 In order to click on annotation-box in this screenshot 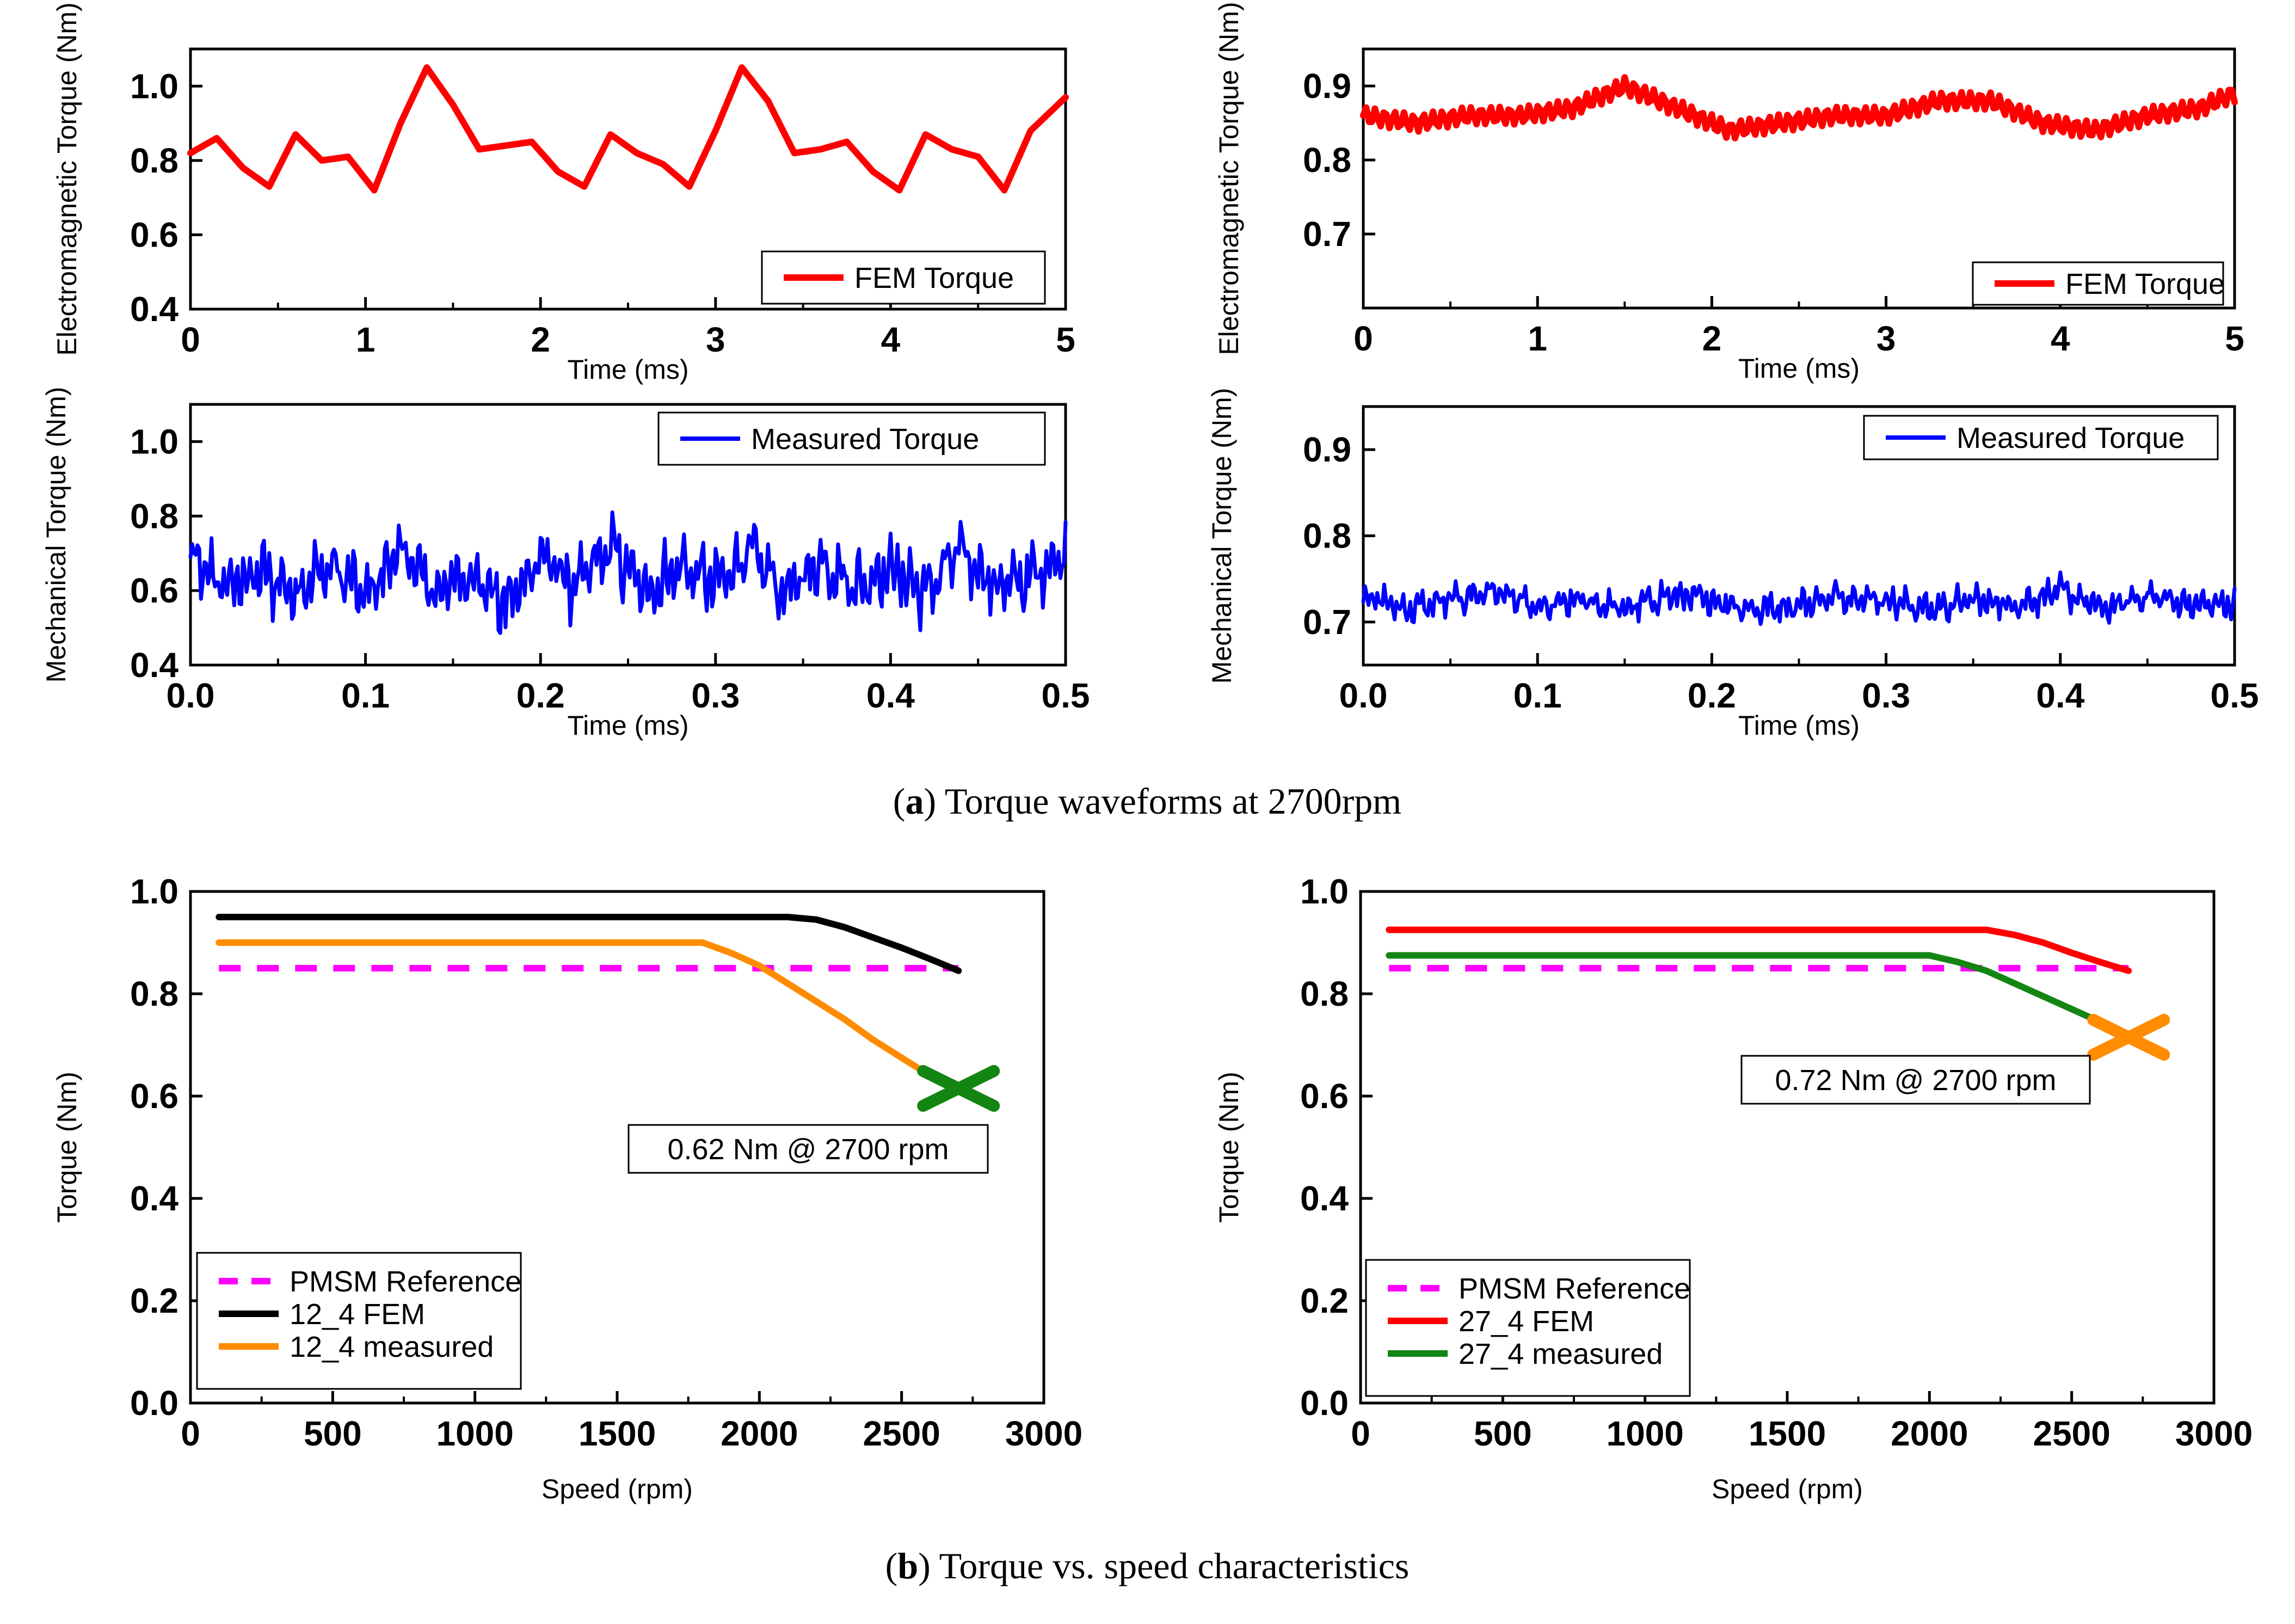, I will do `click(808, 1149)`.